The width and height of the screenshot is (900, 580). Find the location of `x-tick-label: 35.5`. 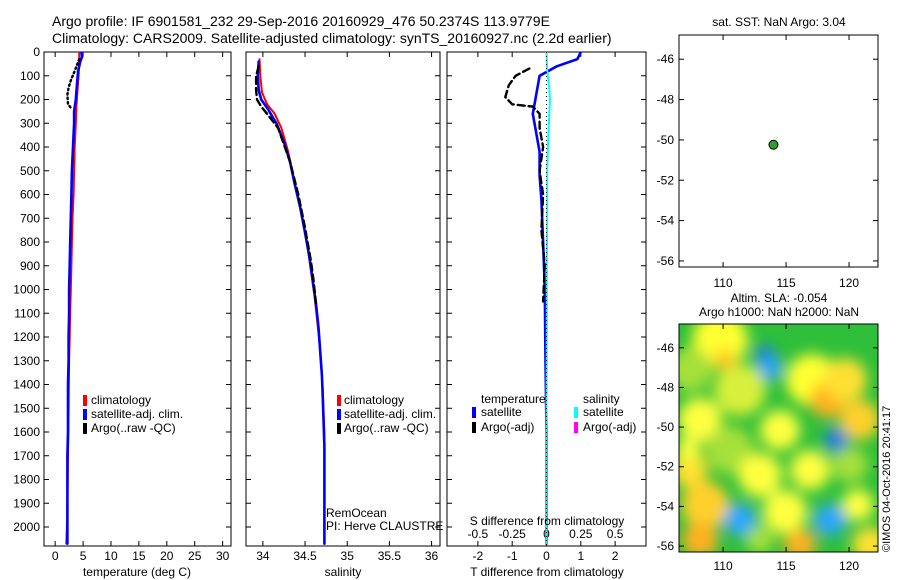

x-tick-label: 35.5 is located at coordinates (390, 556).